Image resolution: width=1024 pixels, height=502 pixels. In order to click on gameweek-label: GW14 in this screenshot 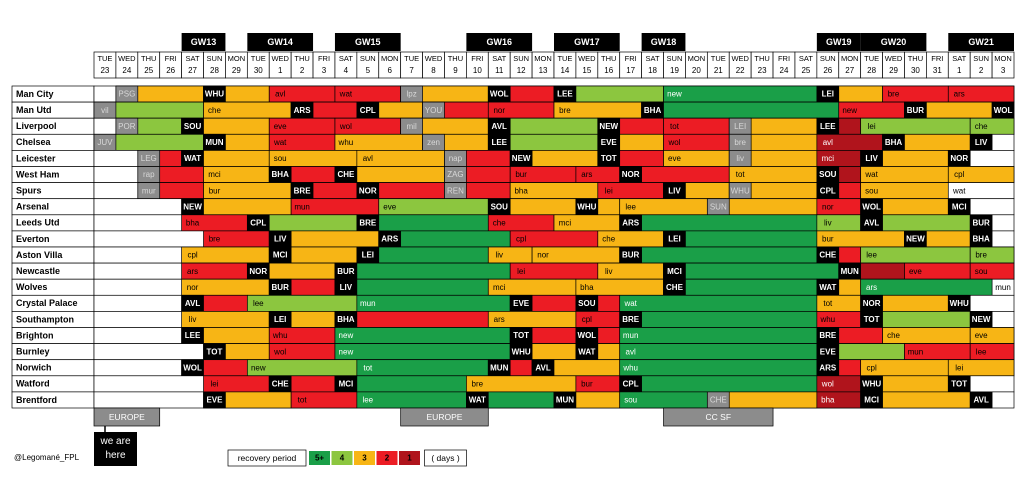, I will do `click(280, 42)`.